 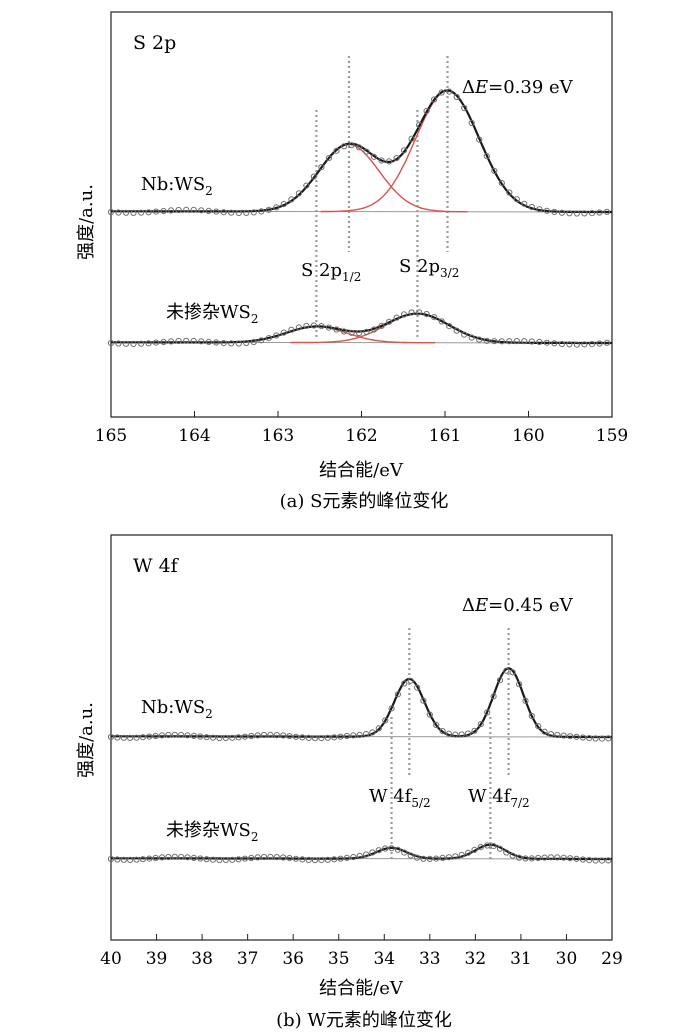 What do you see at coordinates (612, 959) in the screenshot?
I see `x-tick-label: 29` at bounding box center [612, 959].